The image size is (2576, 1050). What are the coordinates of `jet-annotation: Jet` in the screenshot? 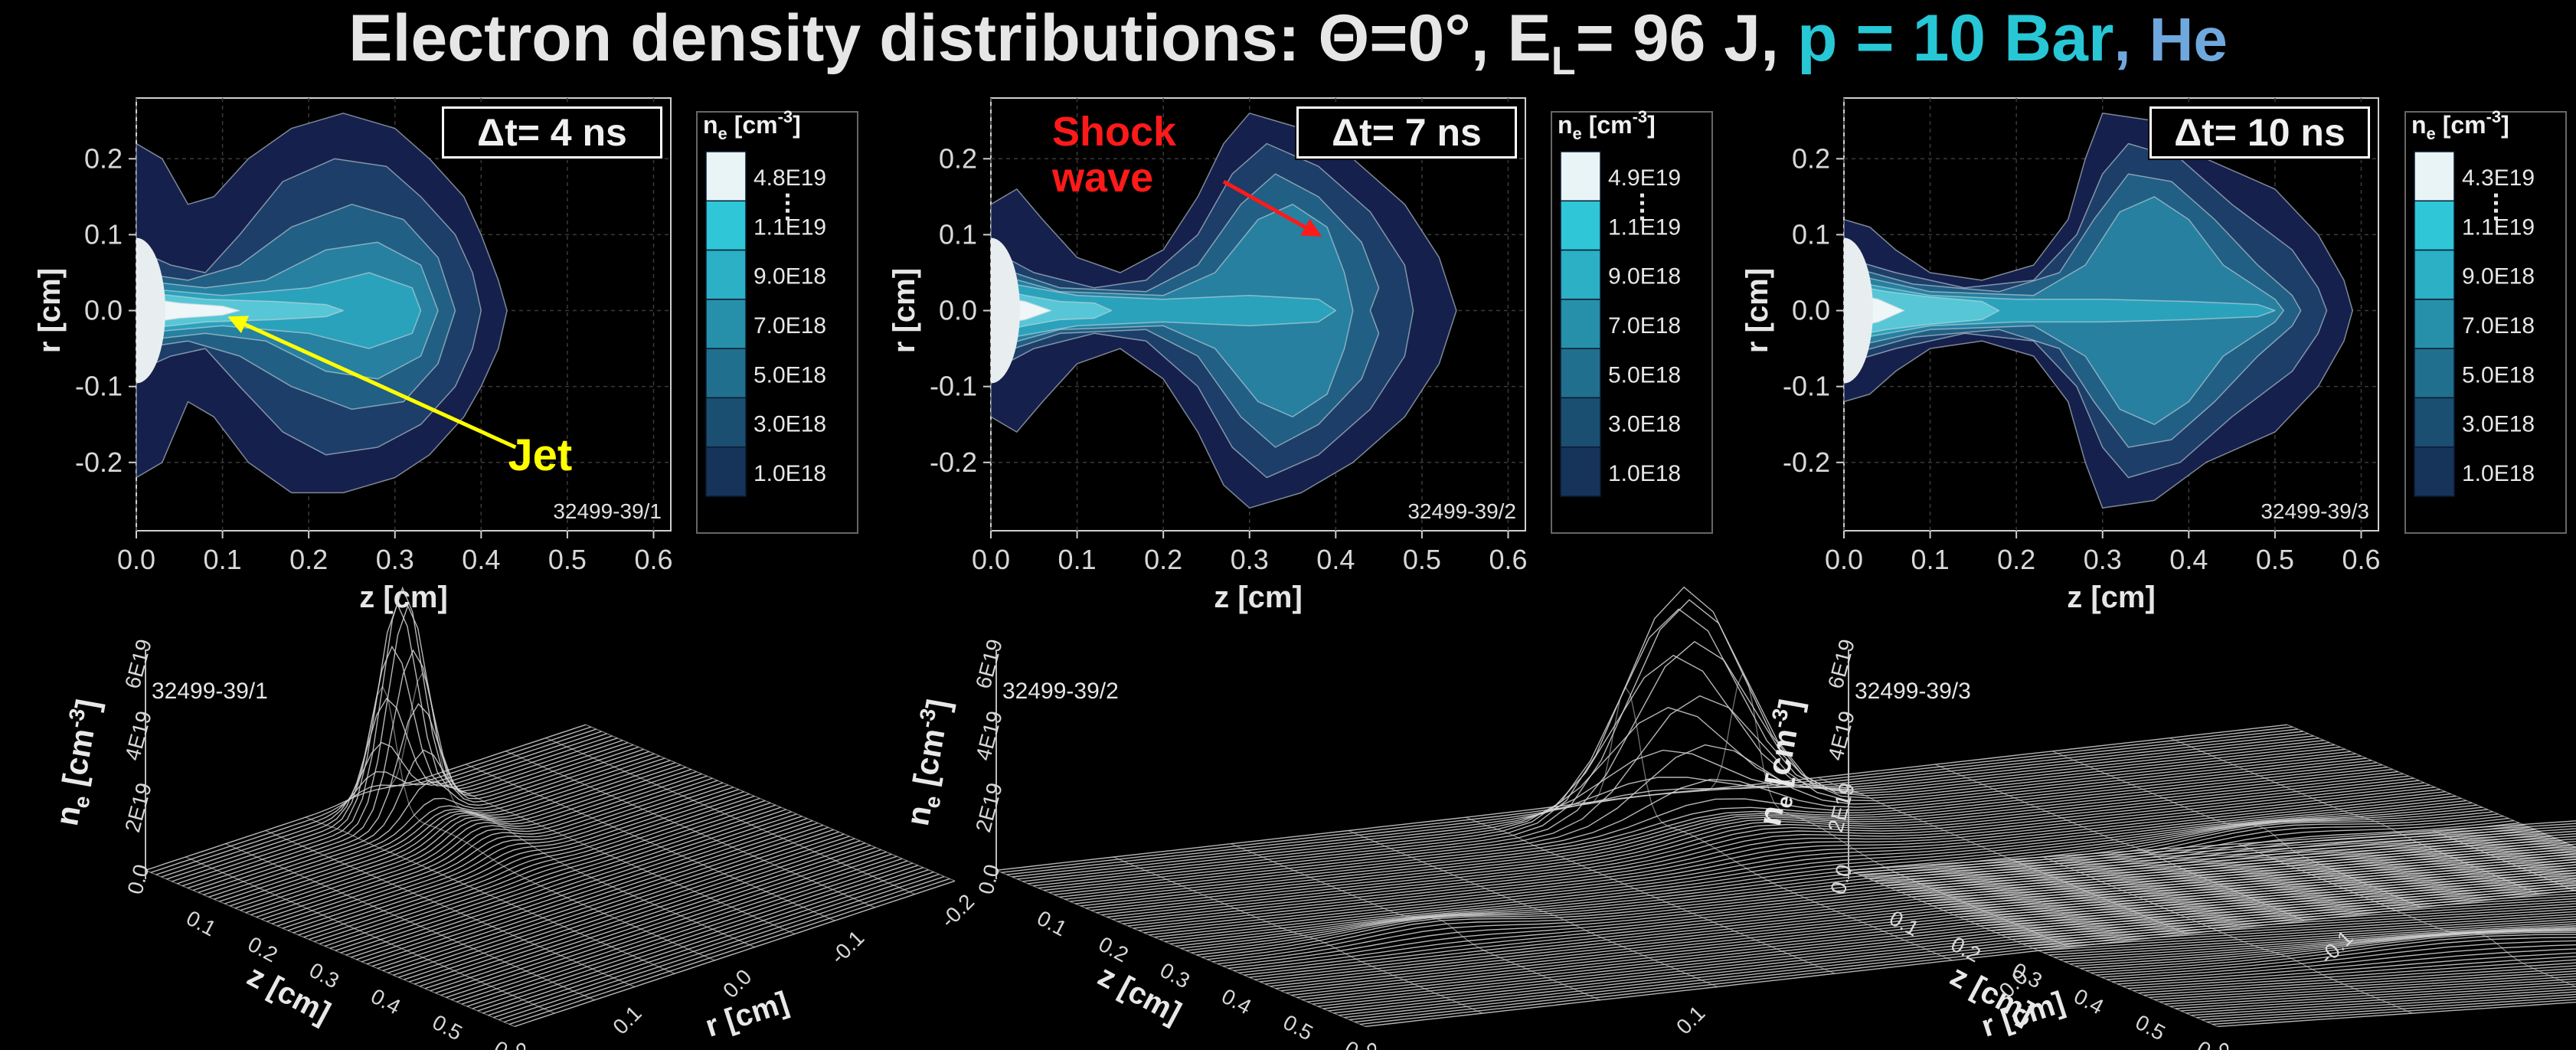 It's located at (540, 455).